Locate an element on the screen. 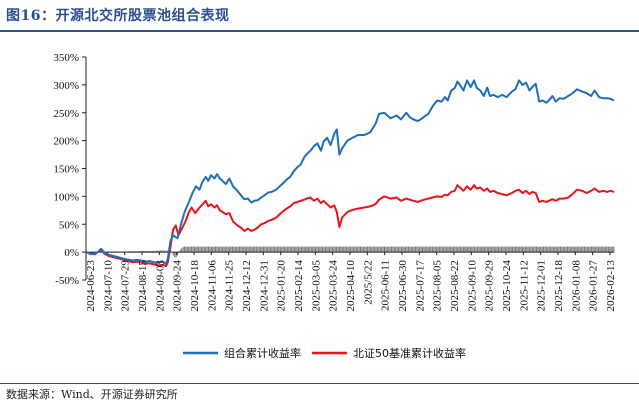  excess-return-bars is located at coordinates (350, 252).